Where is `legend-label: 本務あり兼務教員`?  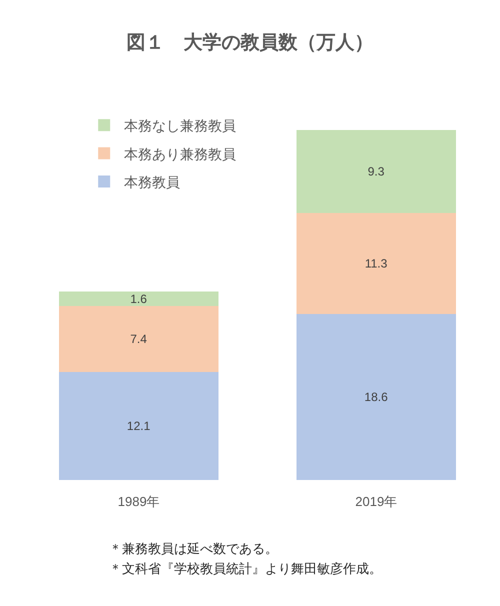 legend-label: 本務あり兼務教員 is located at coordinates (180, 154).